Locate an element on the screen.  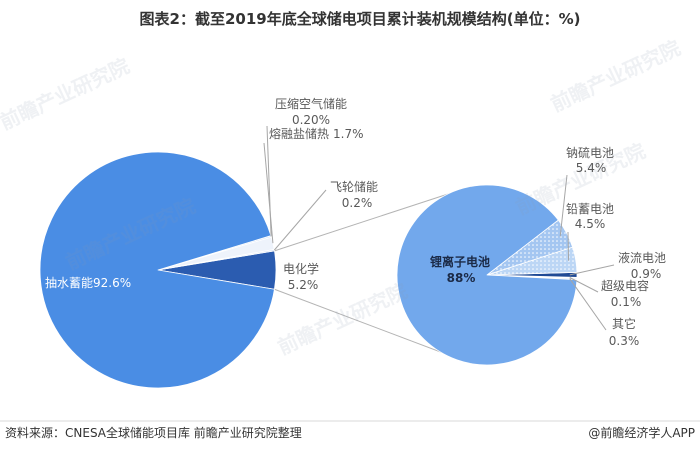
sub-pie-slice-lithium-ion is located at coordinates (487, 275).